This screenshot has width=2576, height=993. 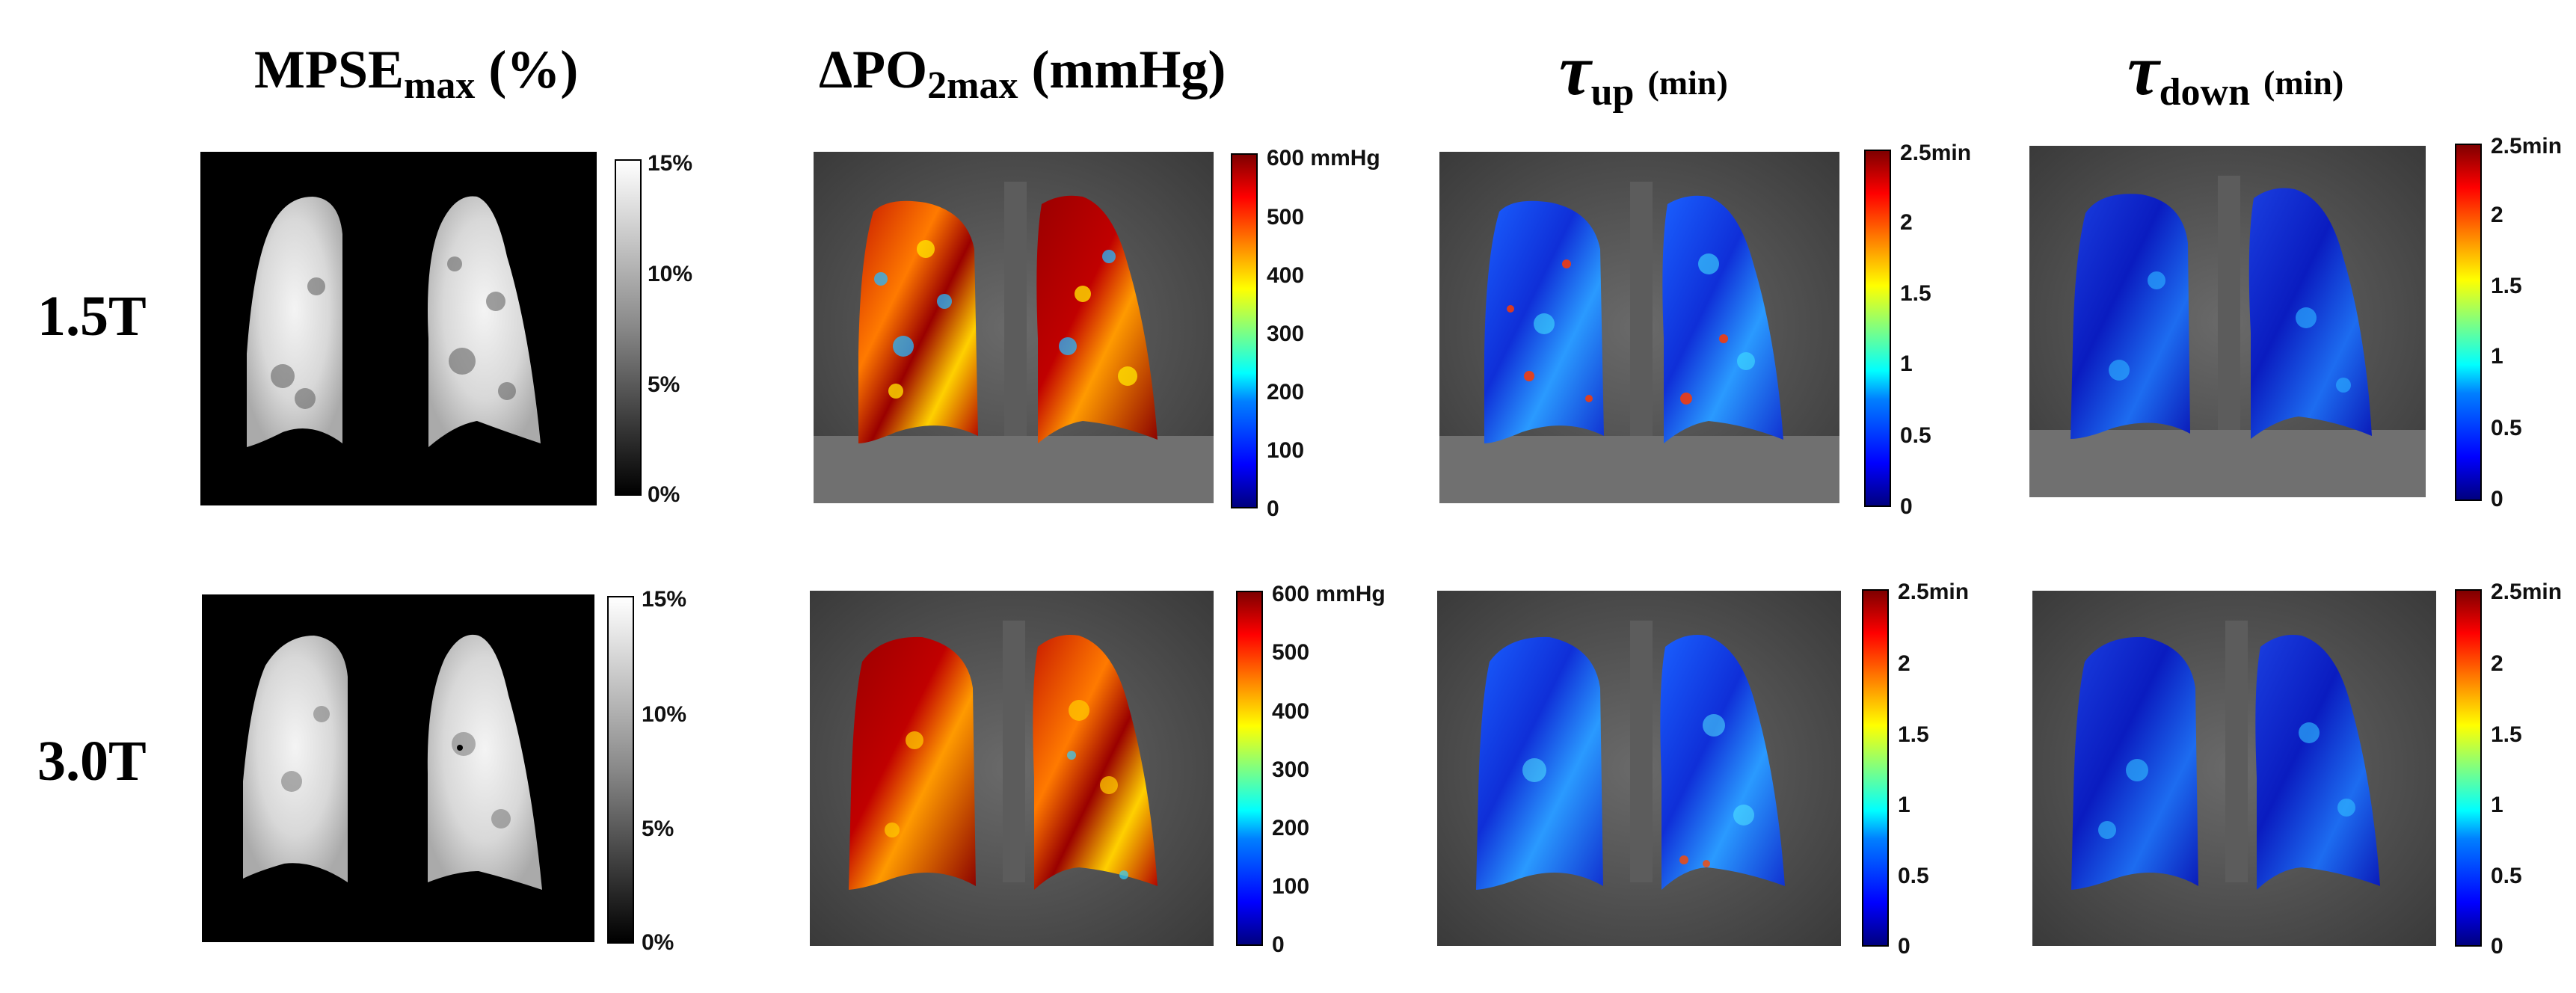 I want to click on mpse-map-3-0t, so click(x=398, y=768).